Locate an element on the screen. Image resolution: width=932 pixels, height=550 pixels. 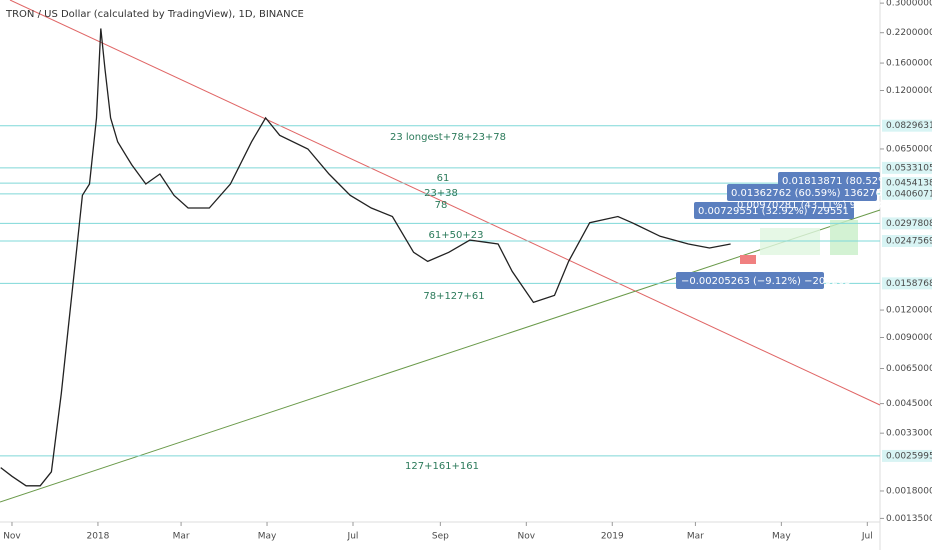
target-zone is located at coordinates (844, 237).